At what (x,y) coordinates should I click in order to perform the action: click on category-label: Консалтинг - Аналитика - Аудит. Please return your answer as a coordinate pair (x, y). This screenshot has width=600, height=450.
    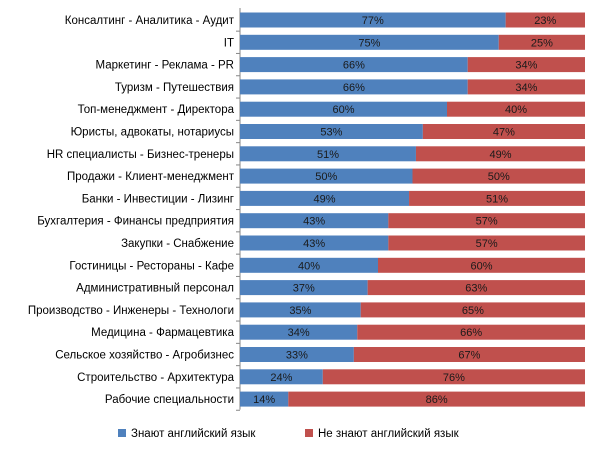
    Looking at the image, I should click on (150, 21).